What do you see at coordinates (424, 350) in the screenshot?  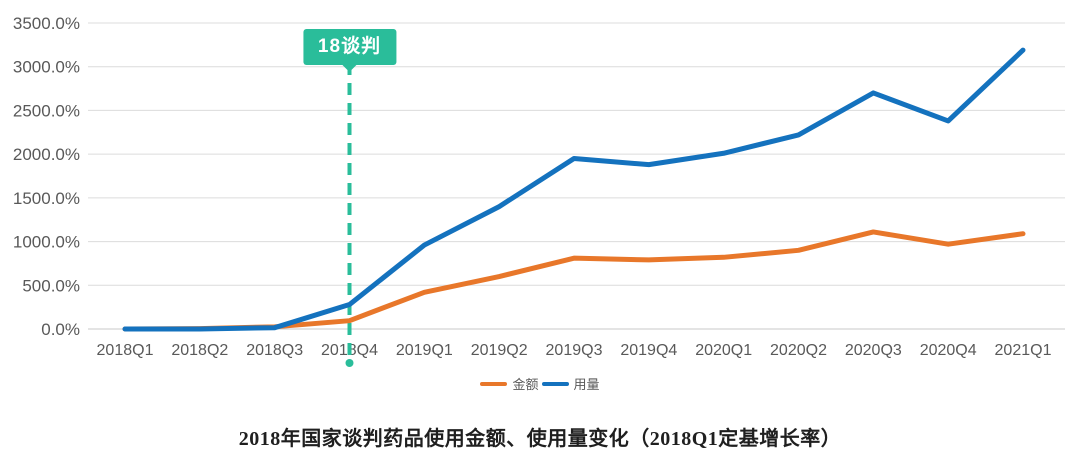 I see `x-tick-label: 2019Q1` at bounding box center [424, 350].